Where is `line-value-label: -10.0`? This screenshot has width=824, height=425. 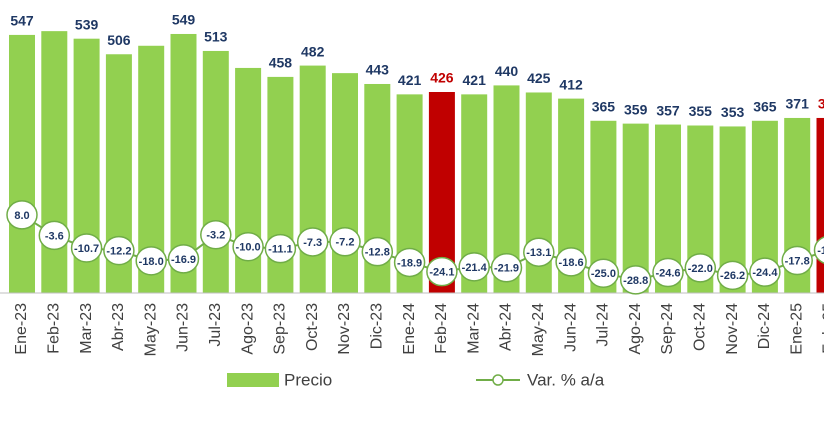
line-value-label: -10.0 is located at coordinates (248, 248).